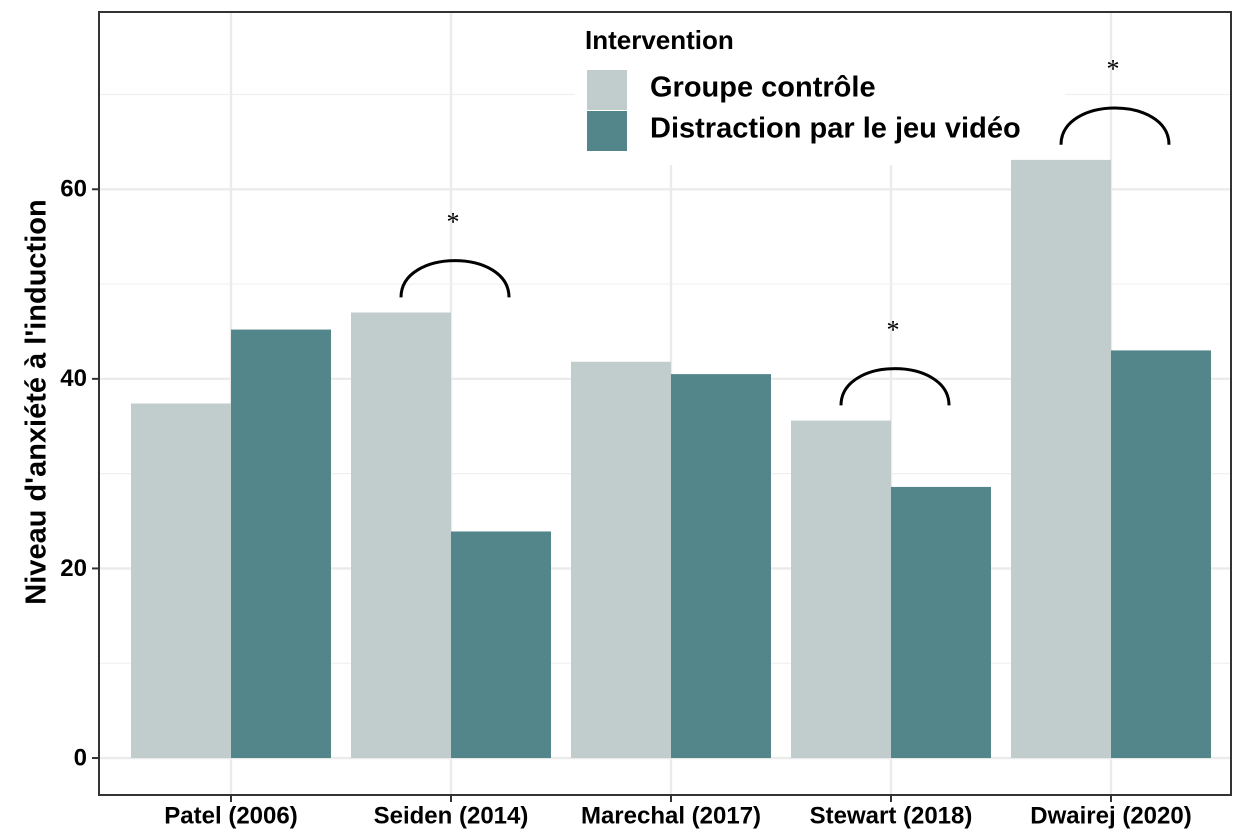 The image size is (1241, 833). Describe the element at coordinates (451, 815) in the screenshot. I see `x-tick-label: Seiden (2014)` at that location.